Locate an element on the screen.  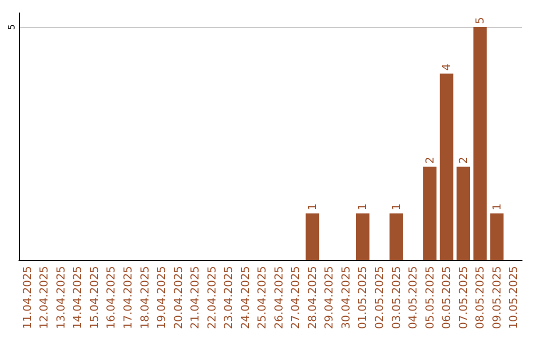
x-tick-label: 27.04.2025 is located at coordinates (295, 298).